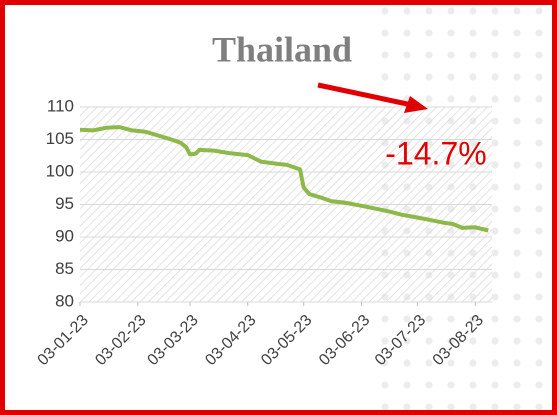 Image resolution: width=557 pixels, height=415 pixels. What do you see at coordinates (435, 153) in the screenshot?
I see `annotation: -14.7%` at bounding box center [435, 153].